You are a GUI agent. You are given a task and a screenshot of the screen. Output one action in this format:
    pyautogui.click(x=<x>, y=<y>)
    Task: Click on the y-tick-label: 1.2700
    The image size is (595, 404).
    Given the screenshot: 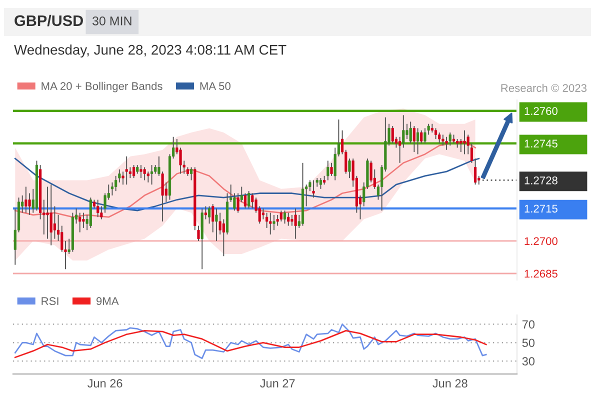 What is the action you would take?
    pyautogui.click(x=541, y=241)
    